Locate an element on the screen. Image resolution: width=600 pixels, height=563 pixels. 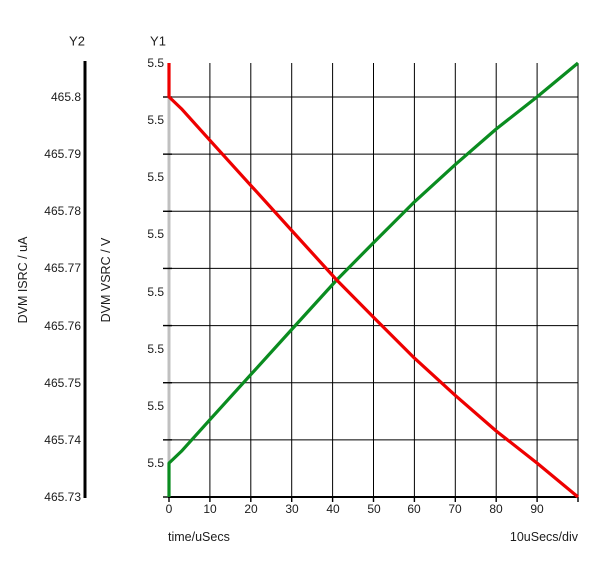
x-tick-label: 80 is located at coordinates (496, 509).